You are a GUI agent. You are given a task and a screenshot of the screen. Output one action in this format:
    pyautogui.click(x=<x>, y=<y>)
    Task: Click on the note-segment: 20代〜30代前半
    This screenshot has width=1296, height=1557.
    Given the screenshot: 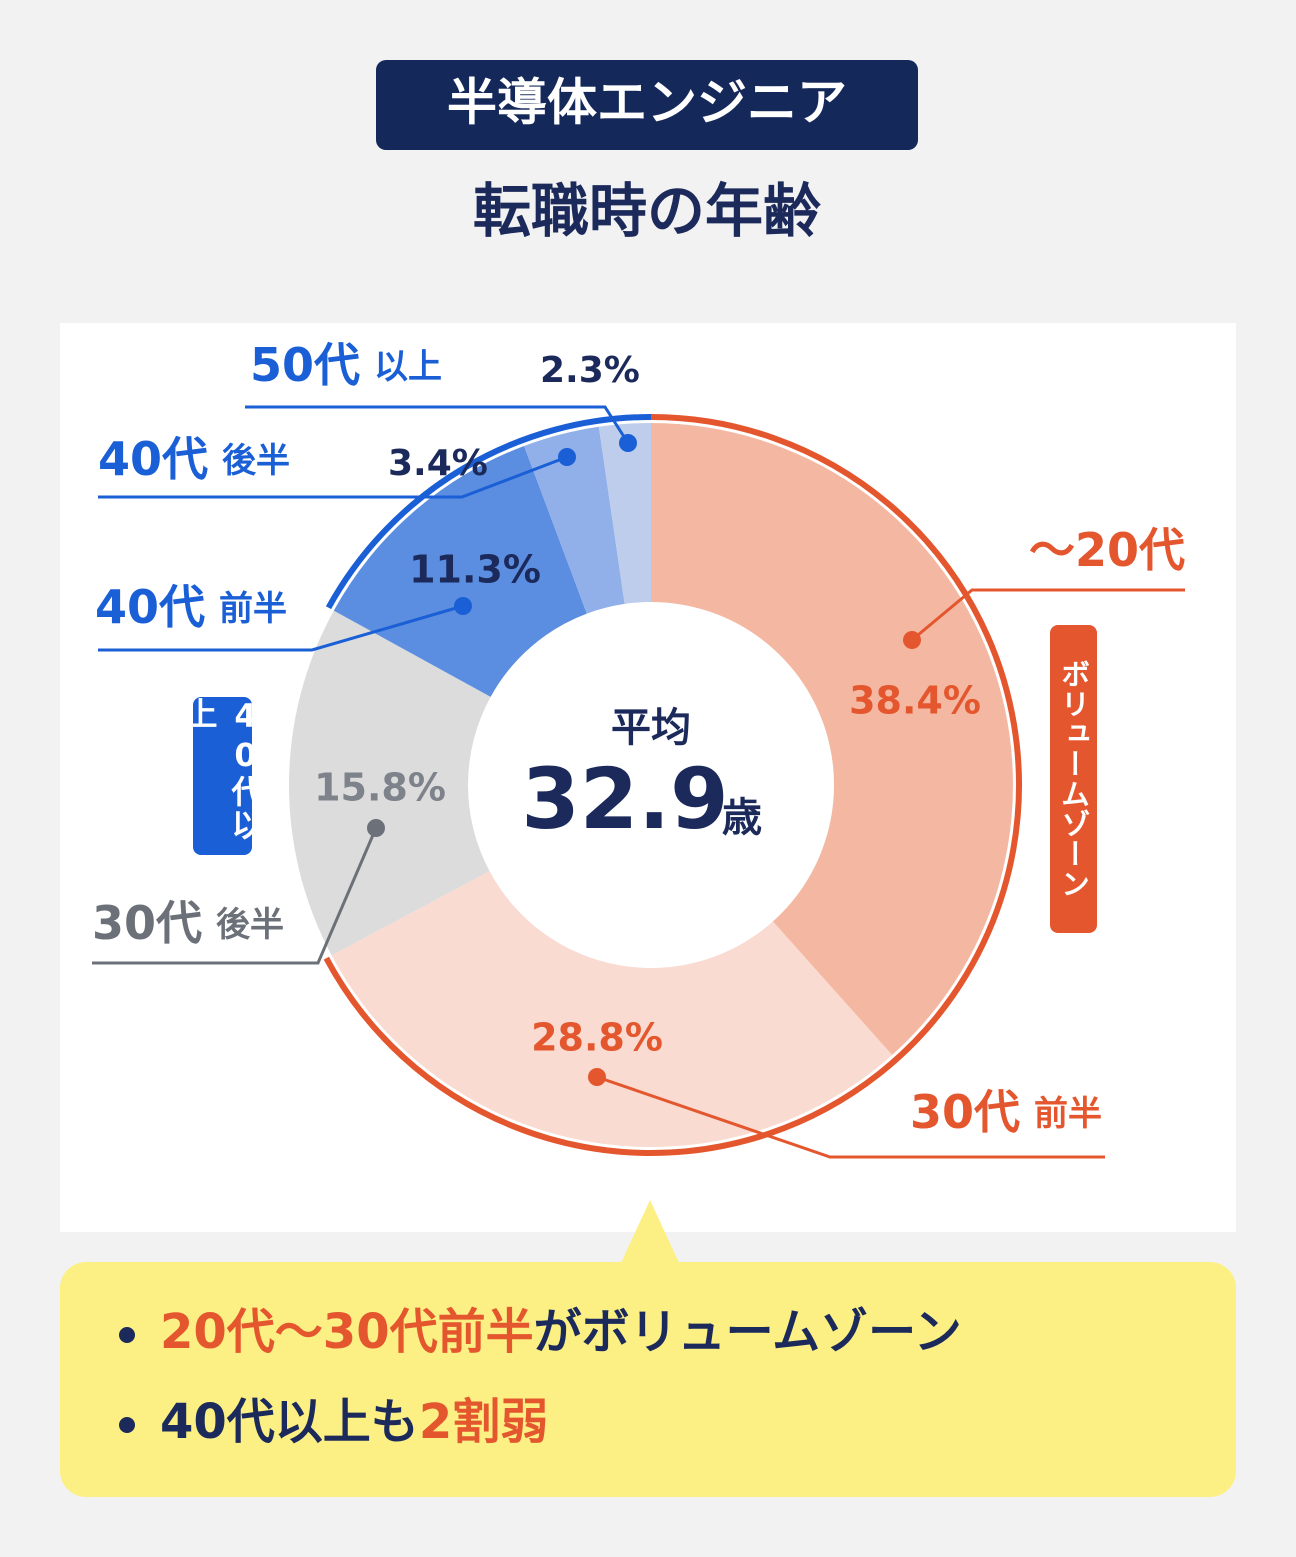 What is the action you would take?
    pyautogui.click(x=347, y=1332)
    